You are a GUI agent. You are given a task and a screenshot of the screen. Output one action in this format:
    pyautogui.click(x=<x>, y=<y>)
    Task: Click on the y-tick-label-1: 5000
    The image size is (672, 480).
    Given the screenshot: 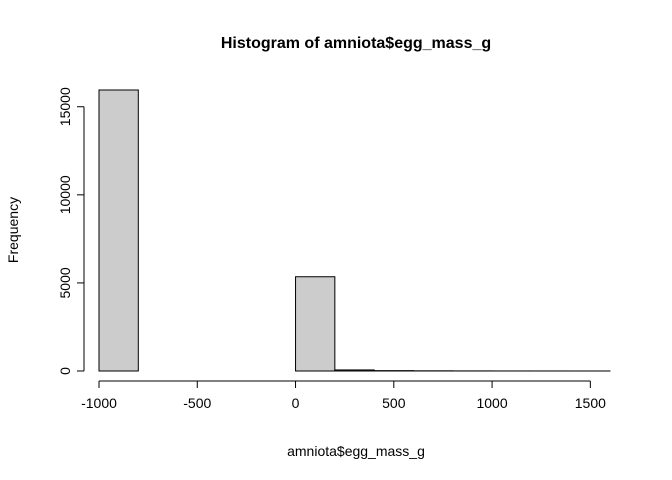 What is the action you would take?
    pyautogui.click(x=65, y=282)
    